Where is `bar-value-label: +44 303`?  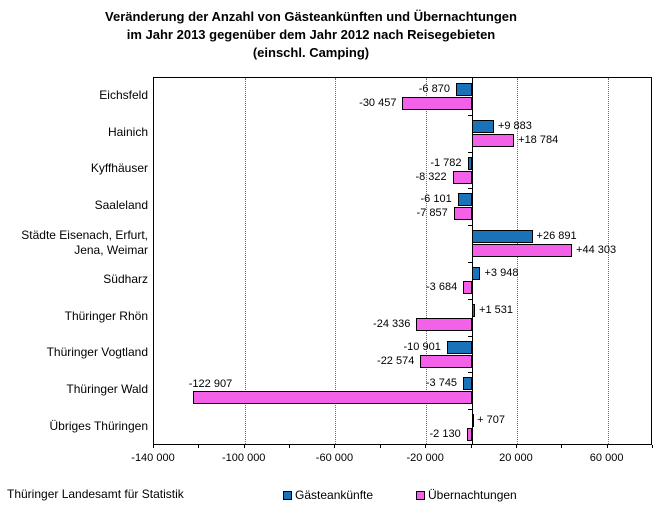
bar-value-label: +44 303 is located at coordinates (596, 250).